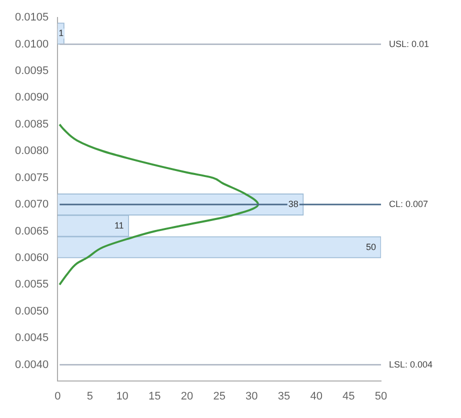  What do you see at coordinates (31, 258) in the screenshot?
I see `y-tick-label: 0.0060` at bounding box center [31, 258].